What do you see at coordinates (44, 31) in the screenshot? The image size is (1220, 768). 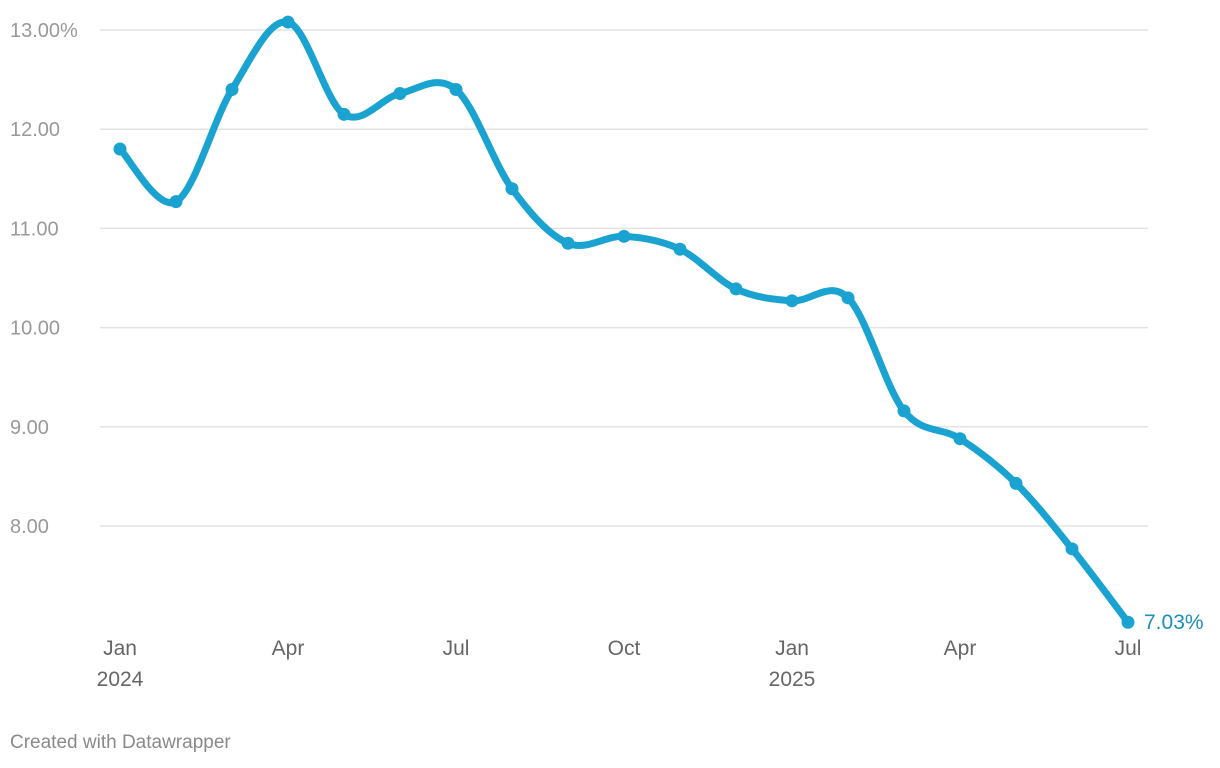 I see `y-tick-label: 13.00%` at bounding box center [44, 31].